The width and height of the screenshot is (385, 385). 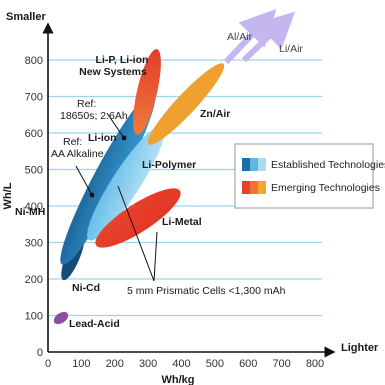 What do you see at coordinates (61, 318) in the screenshot?
I see `region-lead-acid` at bounding box center [61, 318].